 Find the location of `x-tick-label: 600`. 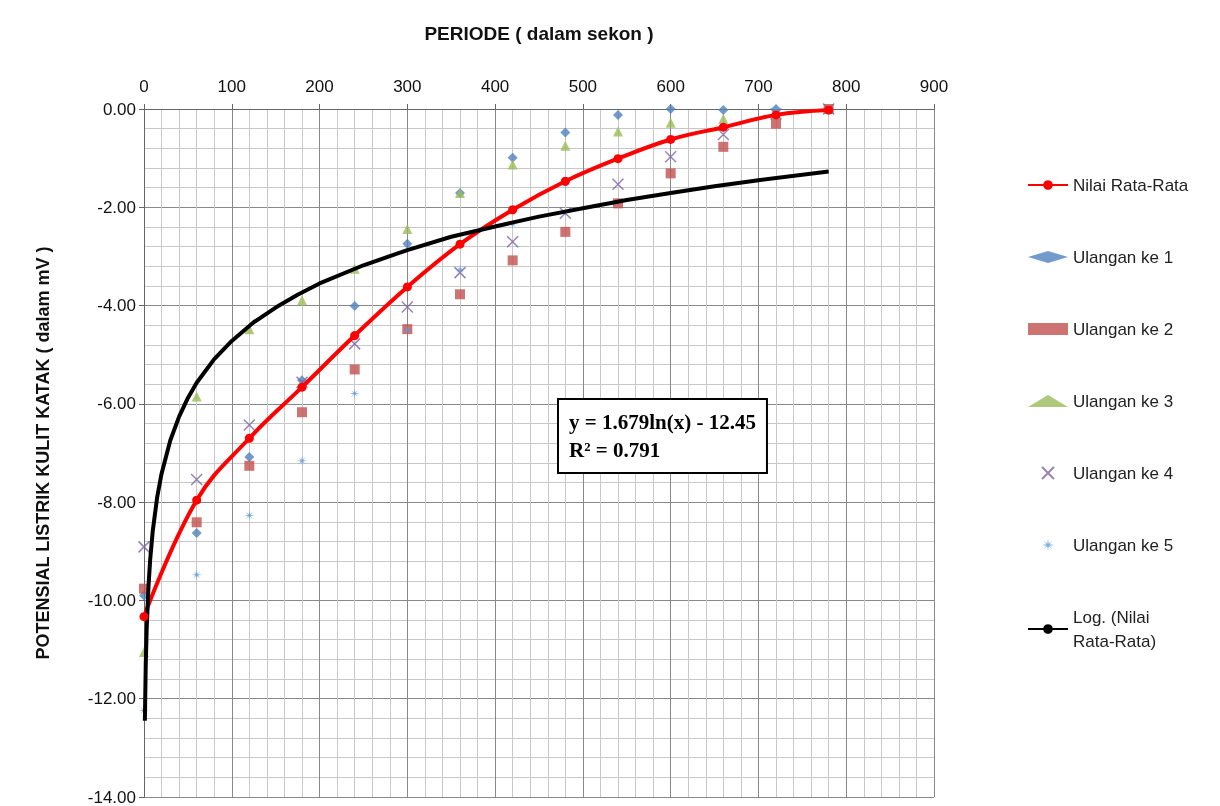

x-tick-label: 600 is located at coordinates (670, 86).